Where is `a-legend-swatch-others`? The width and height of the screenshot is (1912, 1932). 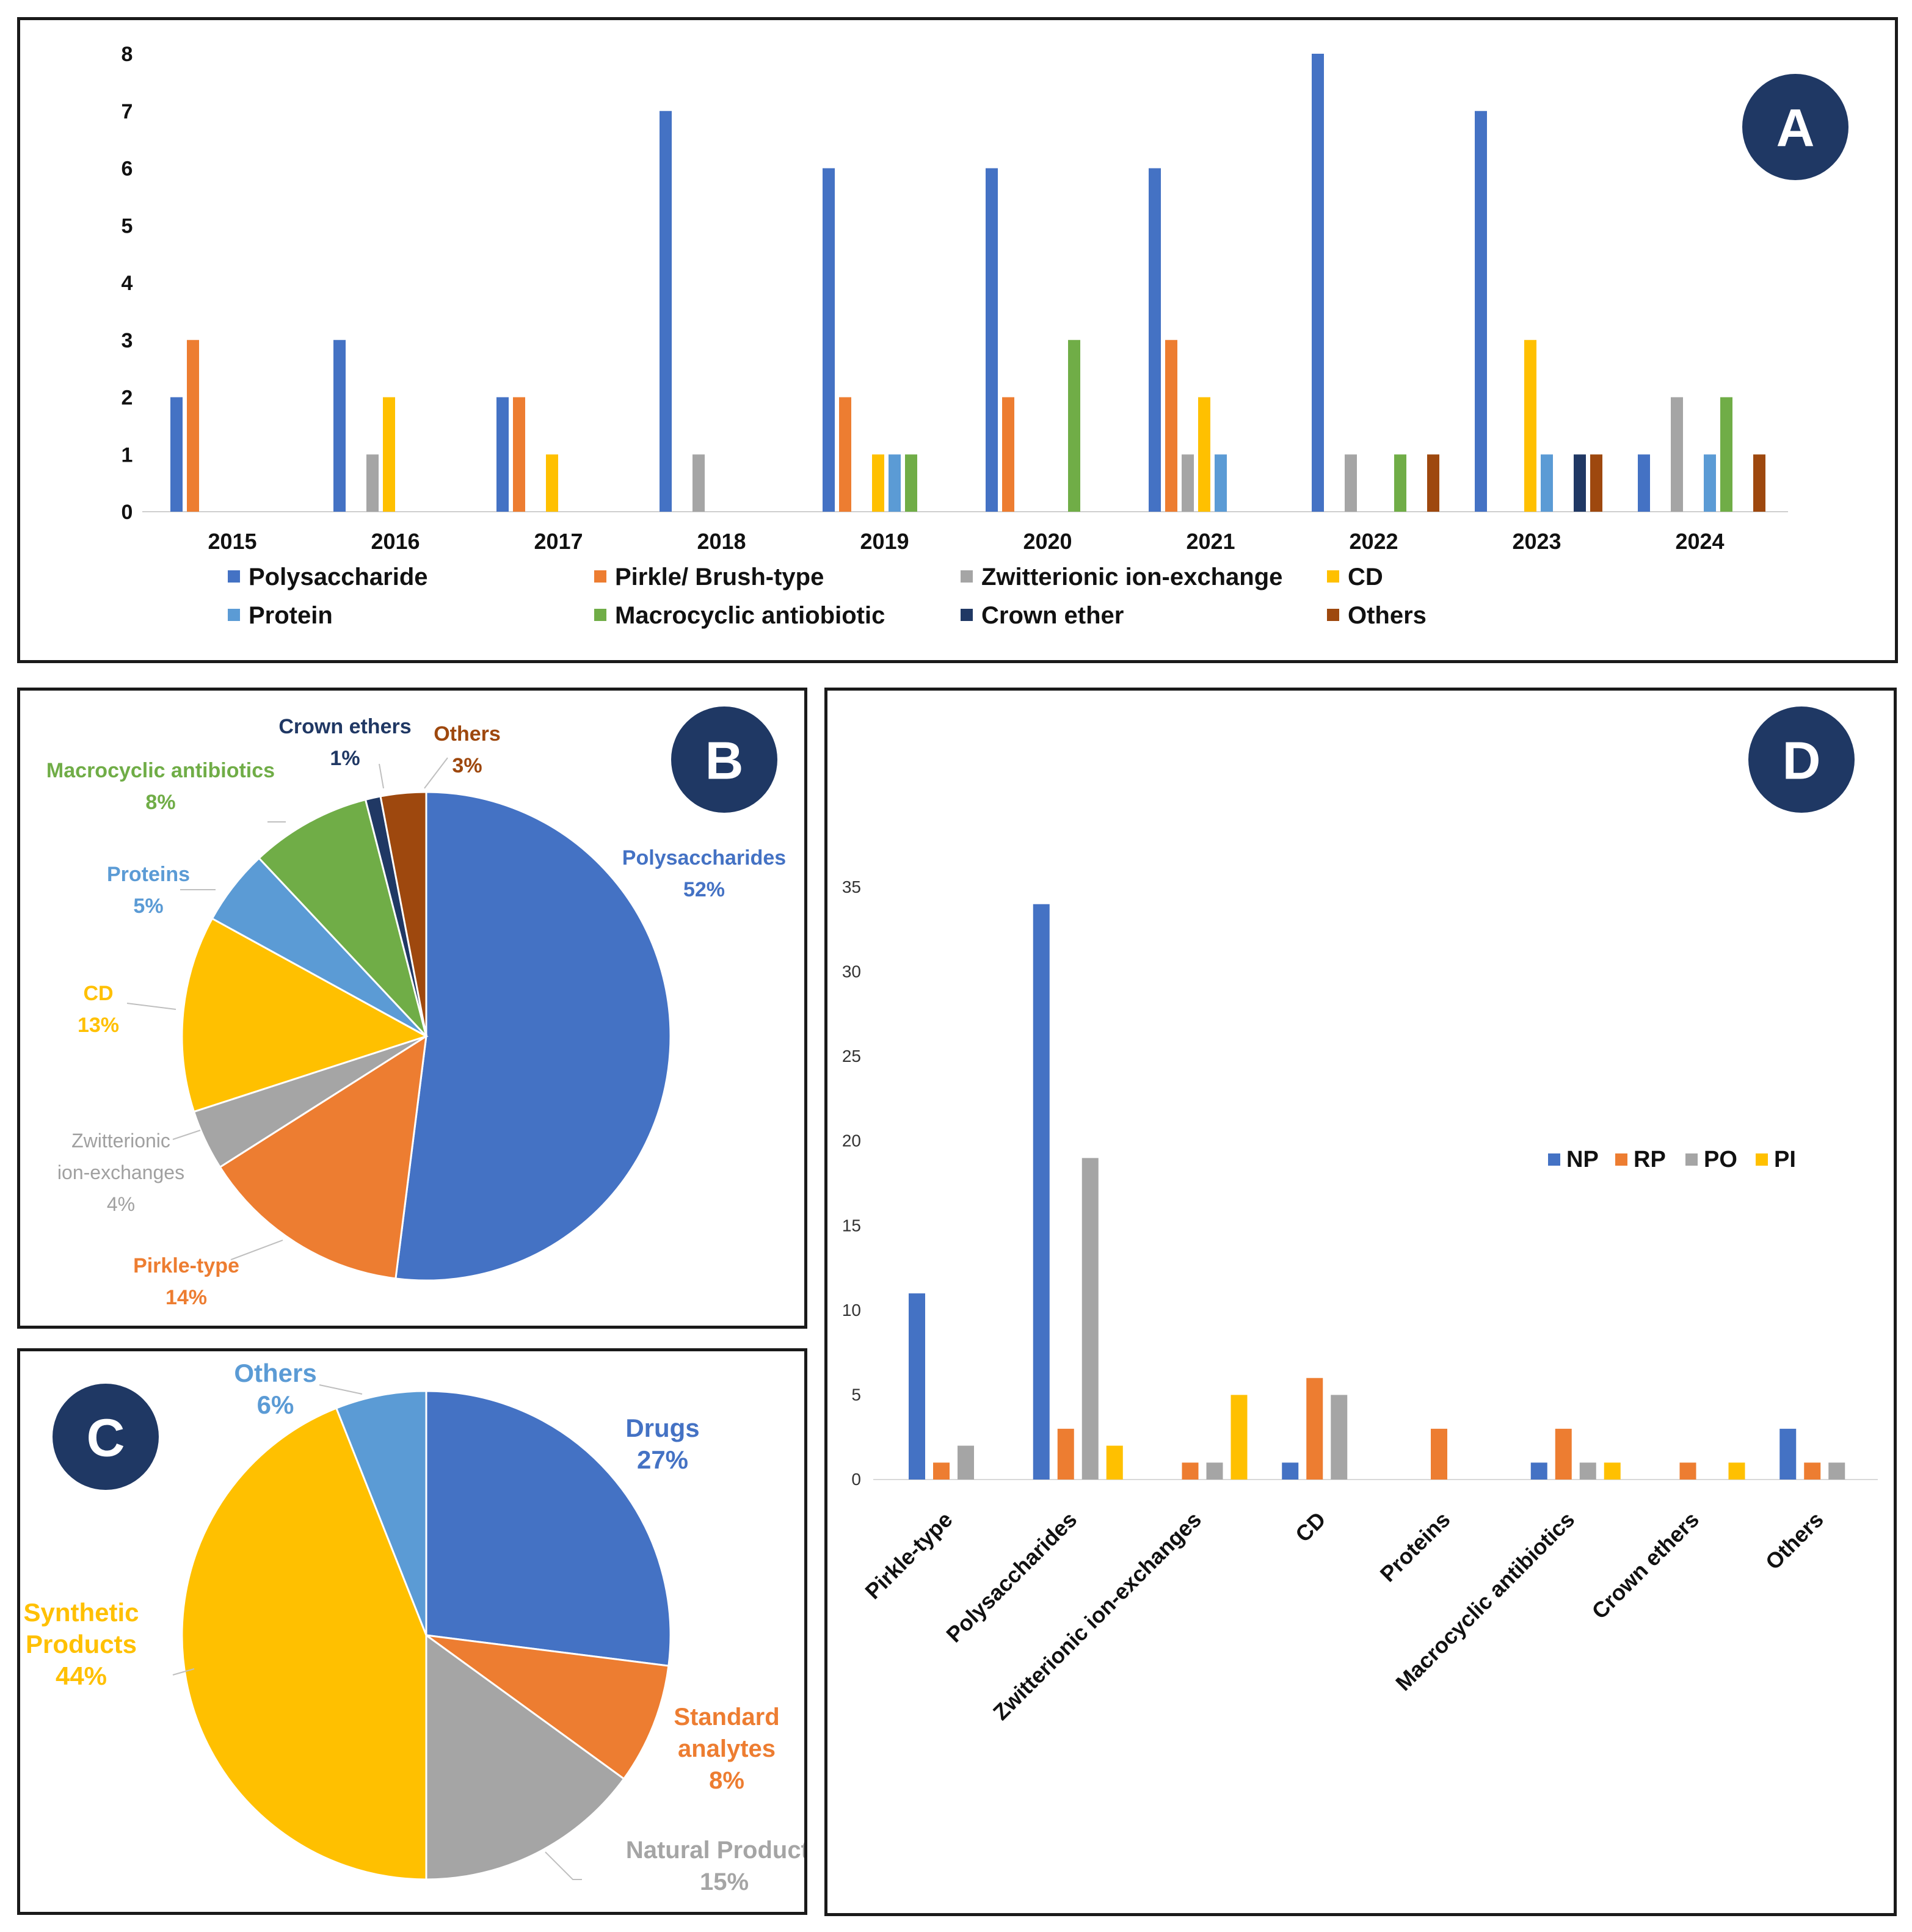
a-legend-swatch-others is located at coordinates (1333, 615).